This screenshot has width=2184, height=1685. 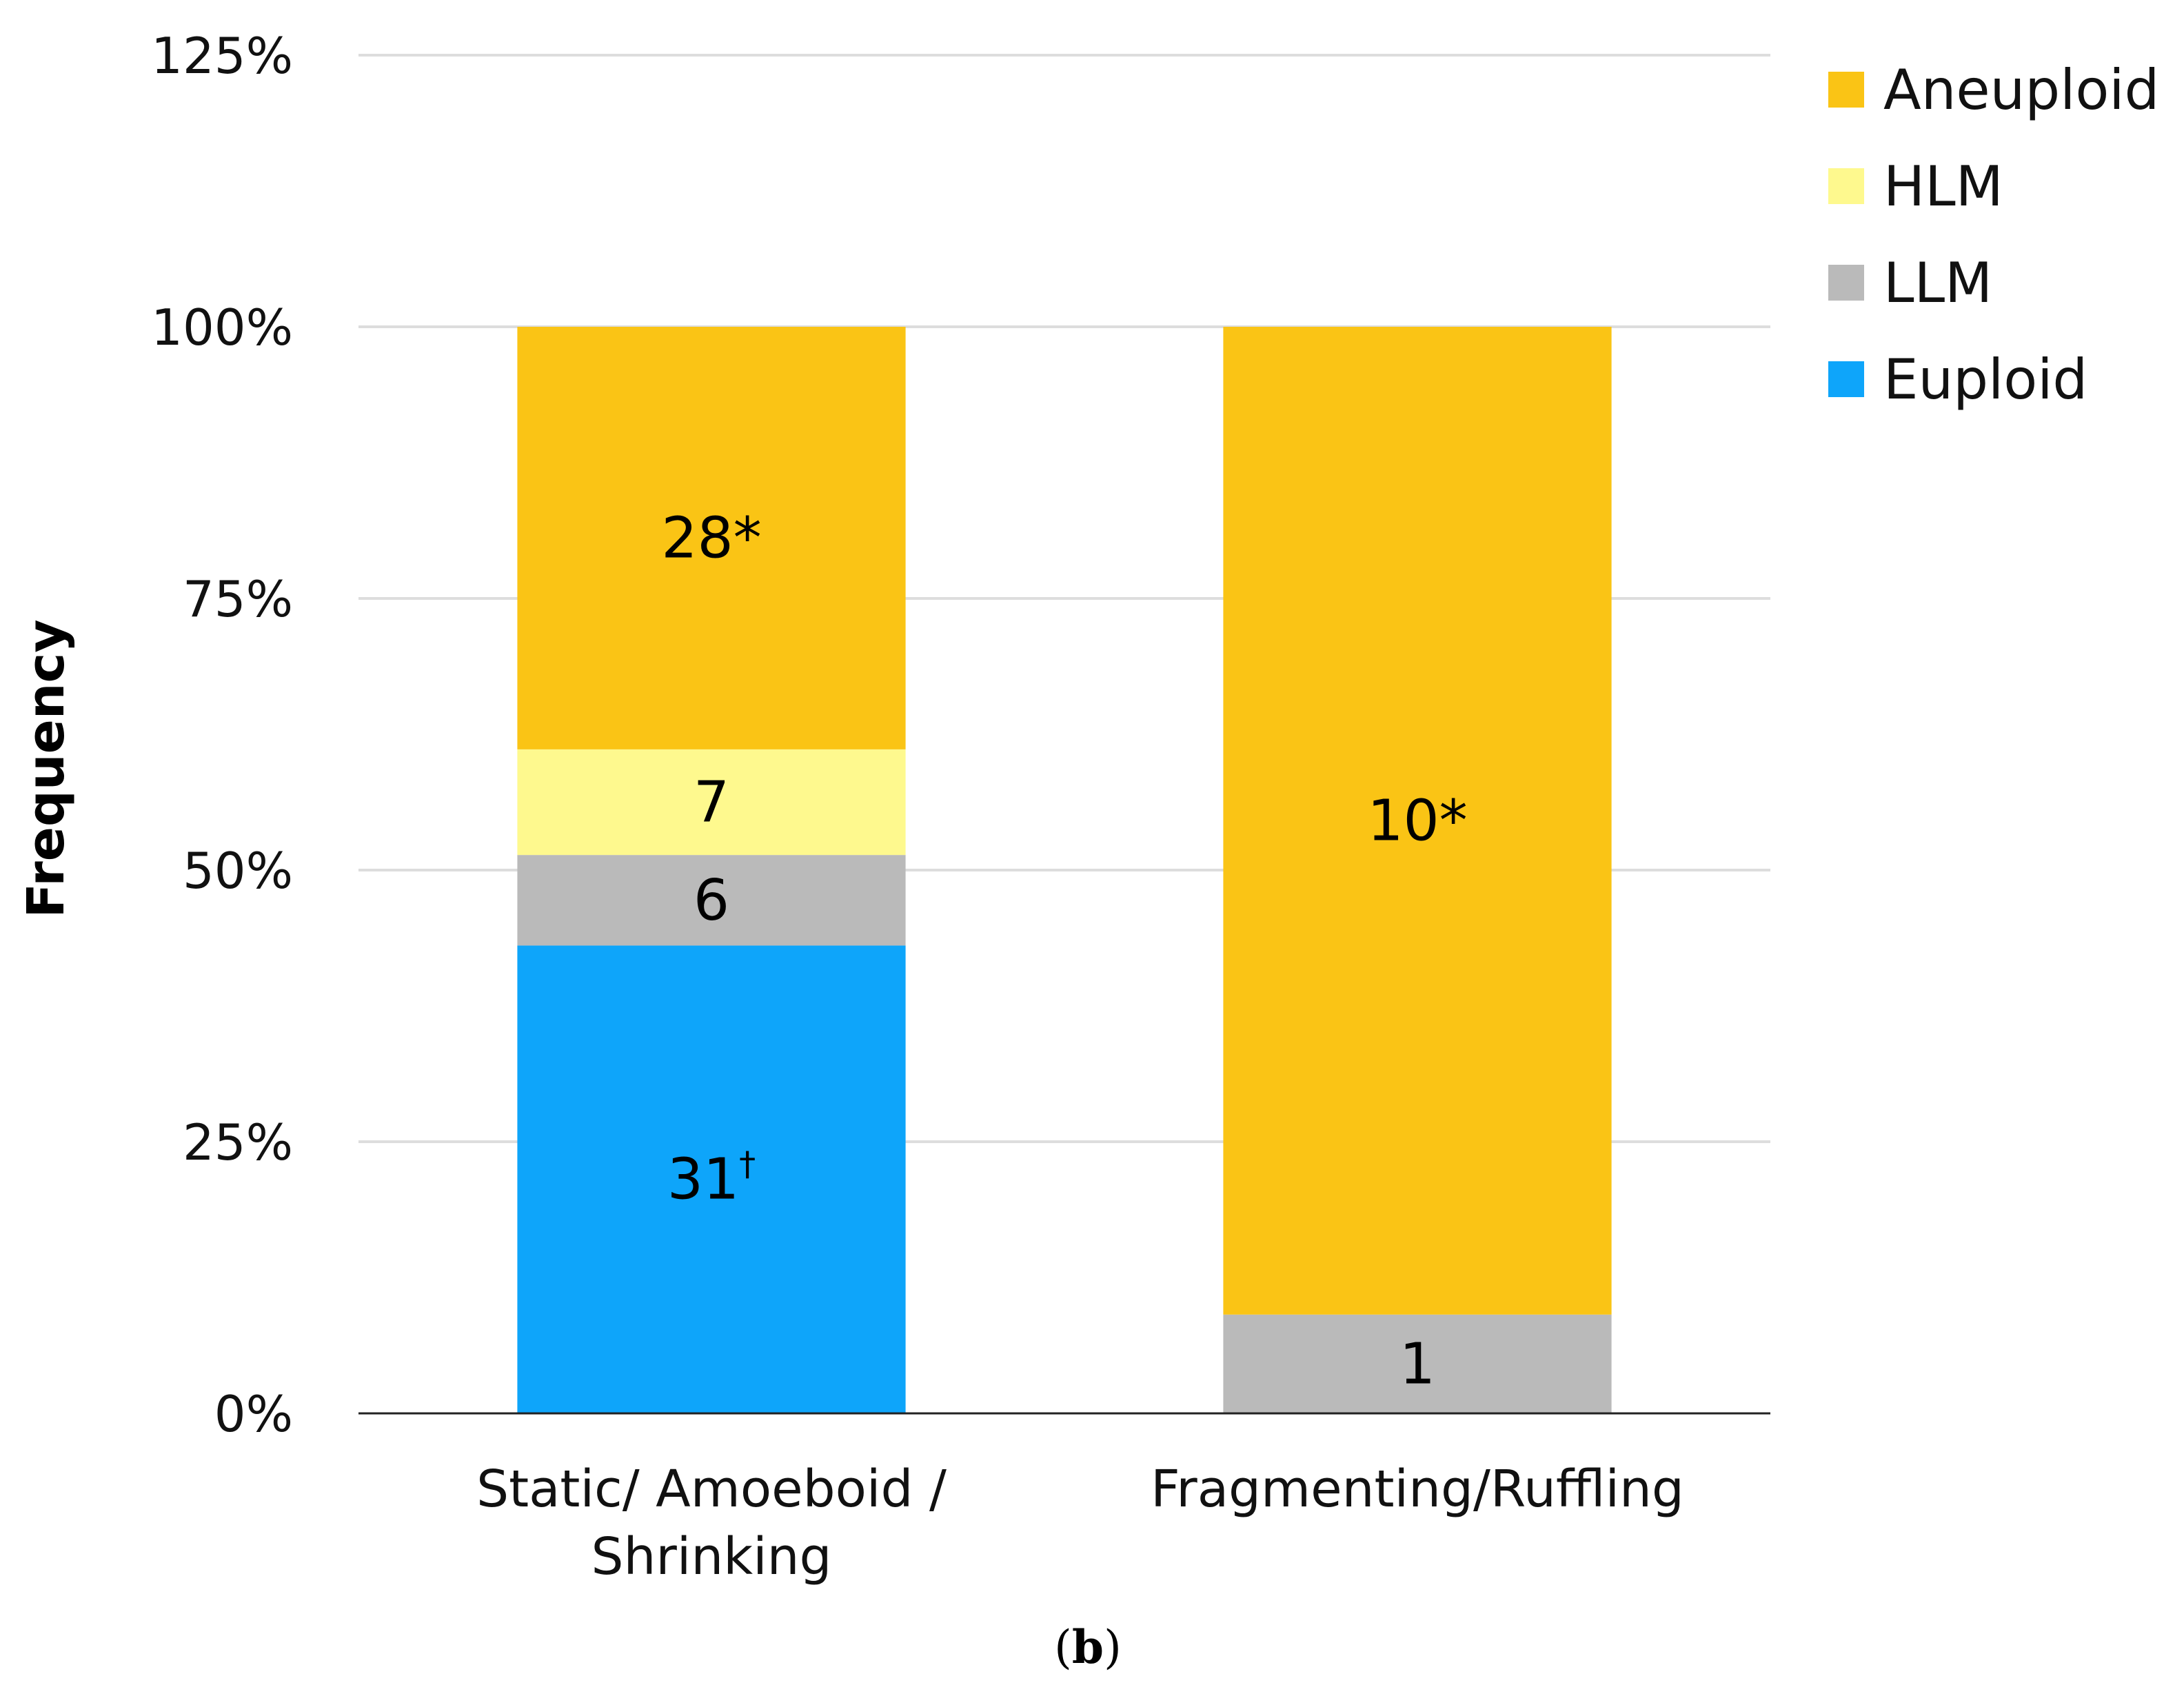 I want to click on y-tick-label: 75%, so click(x=238, y=599).